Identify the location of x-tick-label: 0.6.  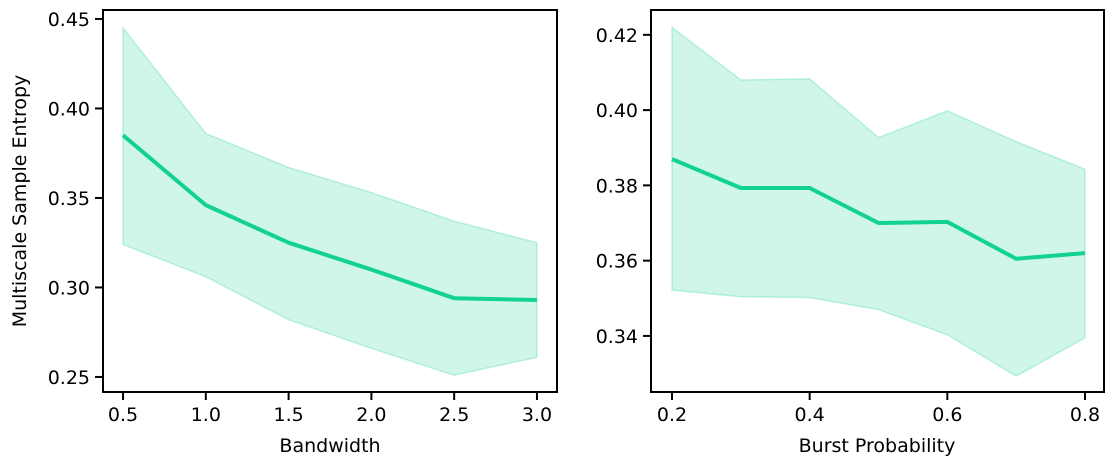
(947, 415).